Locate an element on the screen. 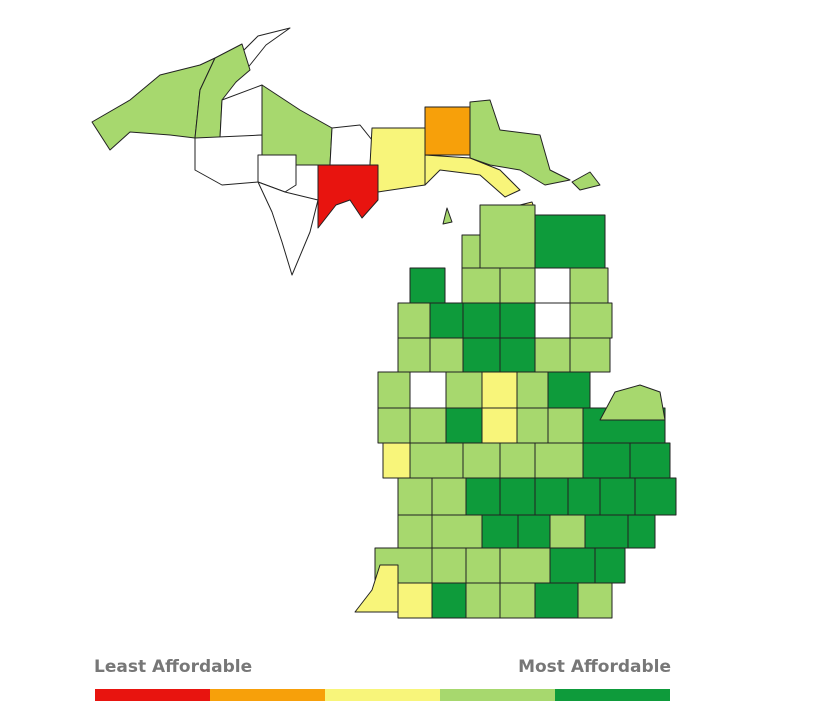 This screenshot has width=828, height=717. legend-high-label: Most Affordable is located at coordinates (594, 667).